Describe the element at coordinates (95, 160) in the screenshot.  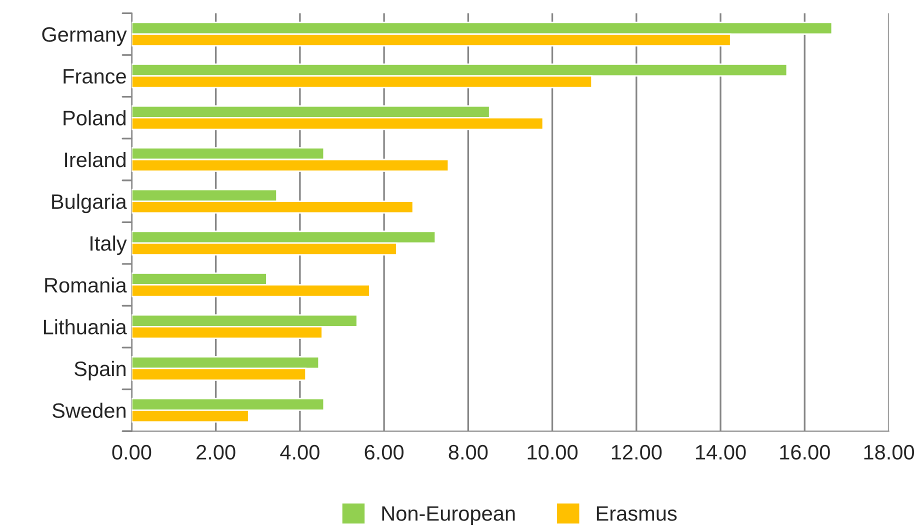
I see `y-tick-label: Ireland` at that location.